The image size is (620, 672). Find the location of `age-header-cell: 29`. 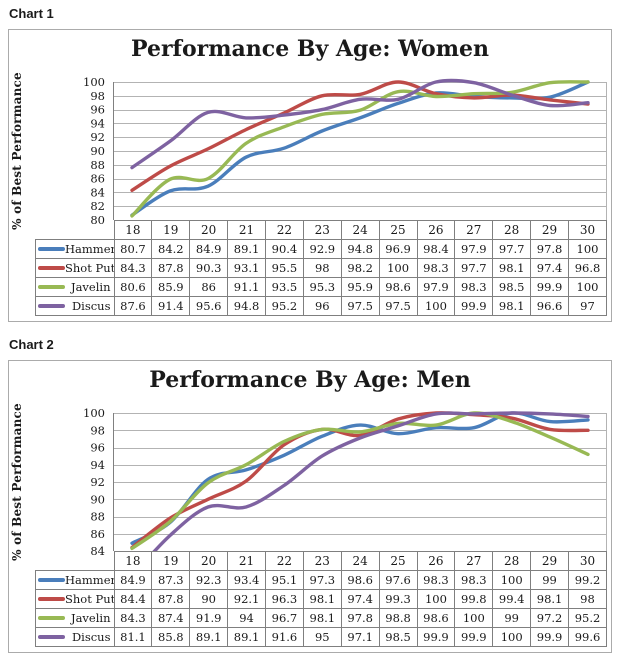

age-header-cell: 29 is located at coordinates (549, 230).